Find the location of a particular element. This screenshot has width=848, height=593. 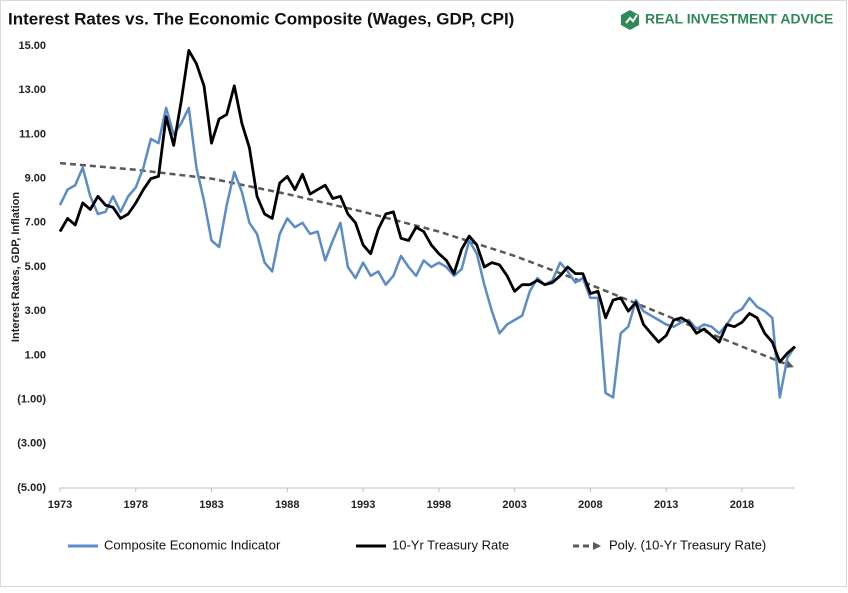

x-tick-label: 2008 is located at coordinates (590, 505).